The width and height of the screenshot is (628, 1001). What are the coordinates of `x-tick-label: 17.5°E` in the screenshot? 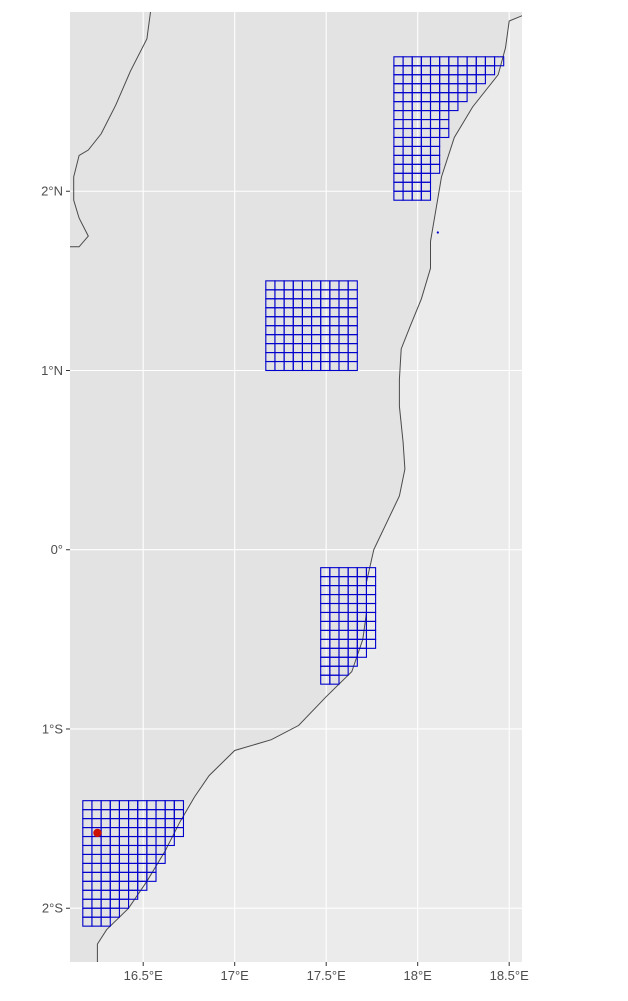 It's located at (327, 975).